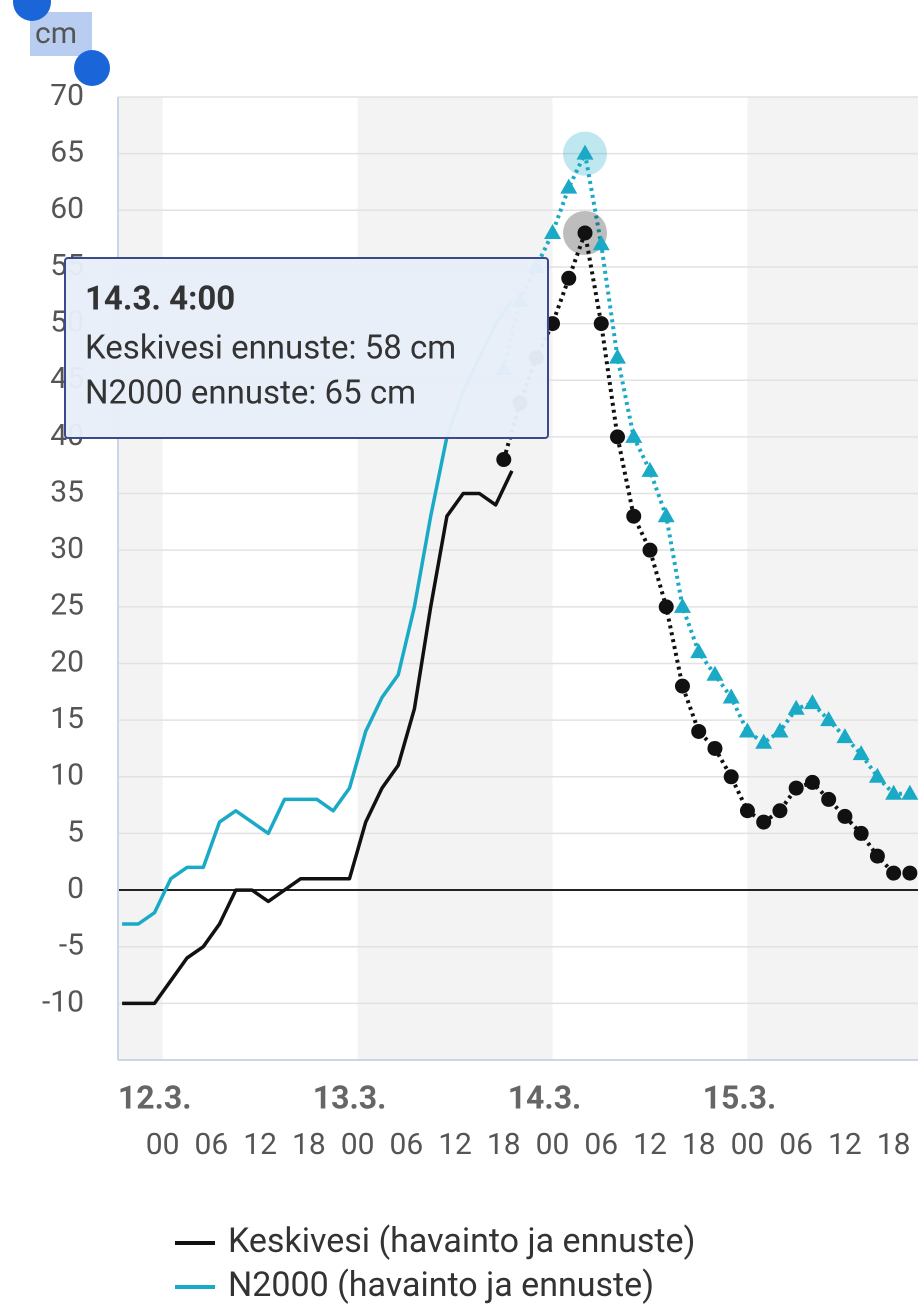 This screenshot has width=923, height=1308. I want to click on tooltip-line: N2000 ennuste: 65 cm, so click(250, 393).